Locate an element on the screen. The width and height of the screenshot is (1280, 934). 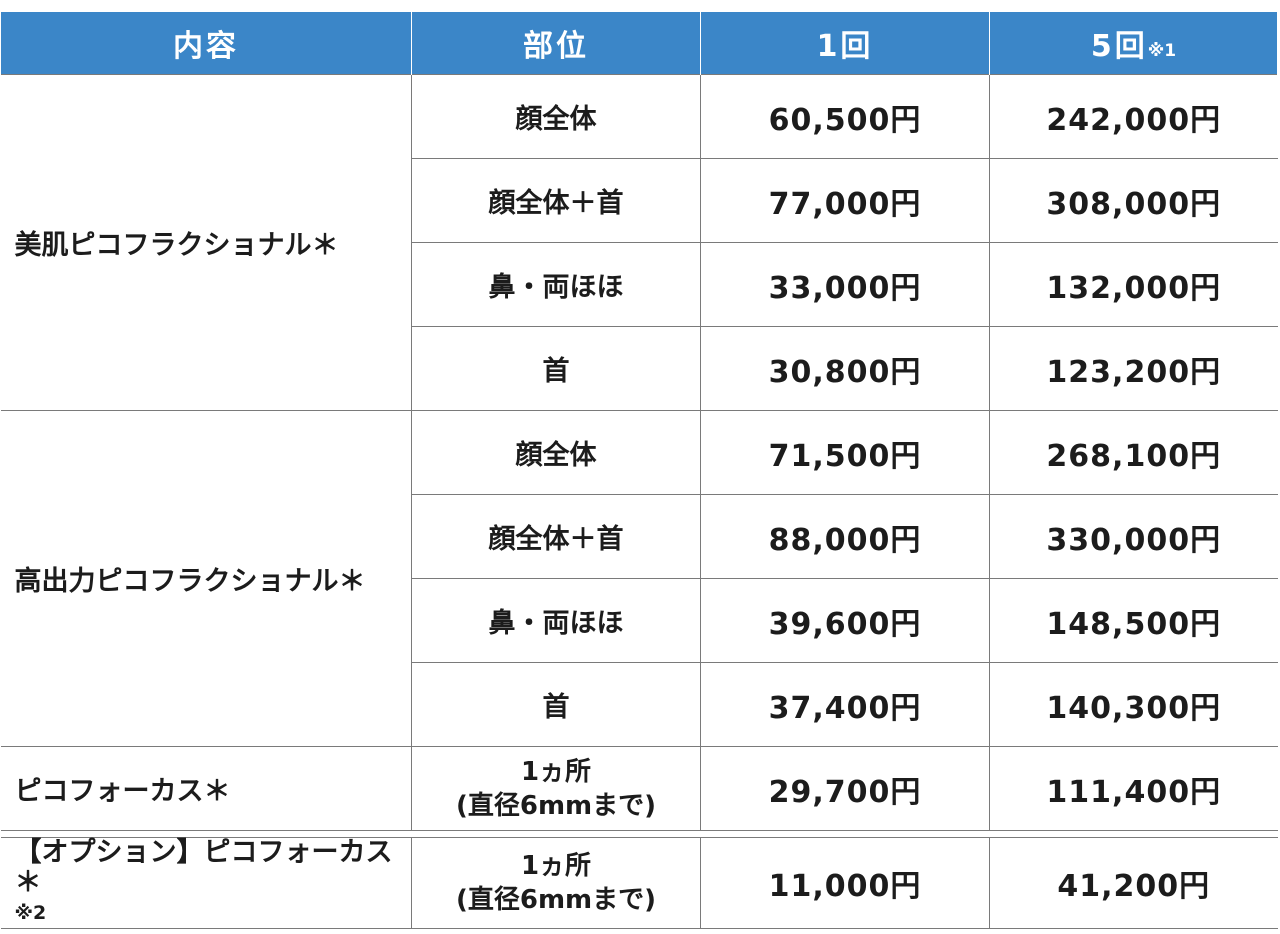
table-row: 首 37,400円 140,300円 is located at coordinates (639, 704).